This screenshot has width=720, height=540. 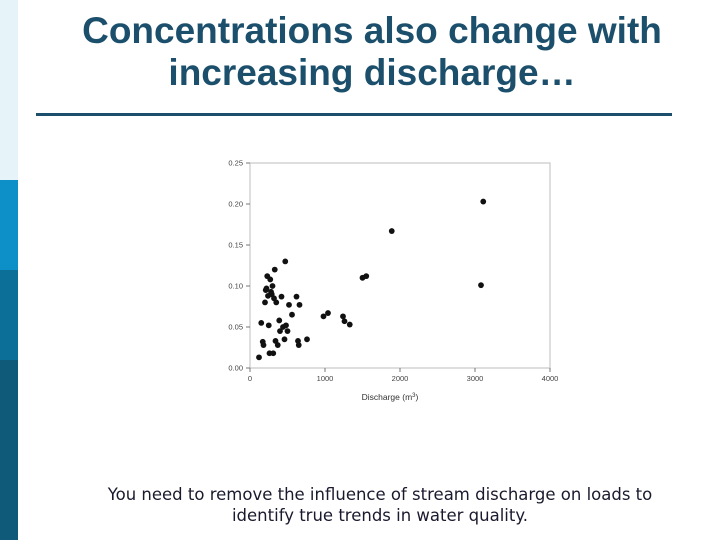 What do you see at coordinates (235, 286) in the screenshot?
I see `y-tick-label: 0.10` at bounding box center [235, 286].